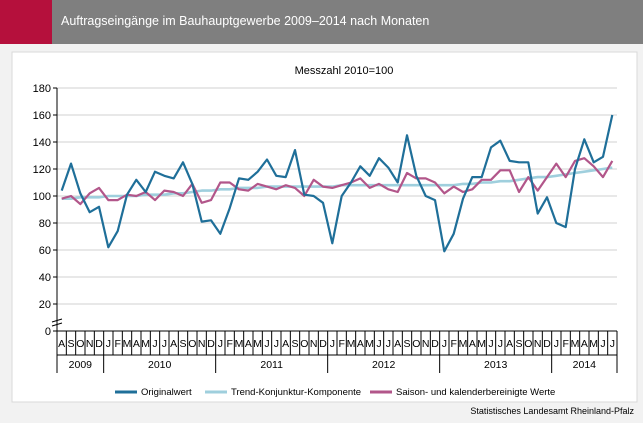 This screenshot has height=423, width=643. I want to click on y-tick-label: 20, so click(45, 305).